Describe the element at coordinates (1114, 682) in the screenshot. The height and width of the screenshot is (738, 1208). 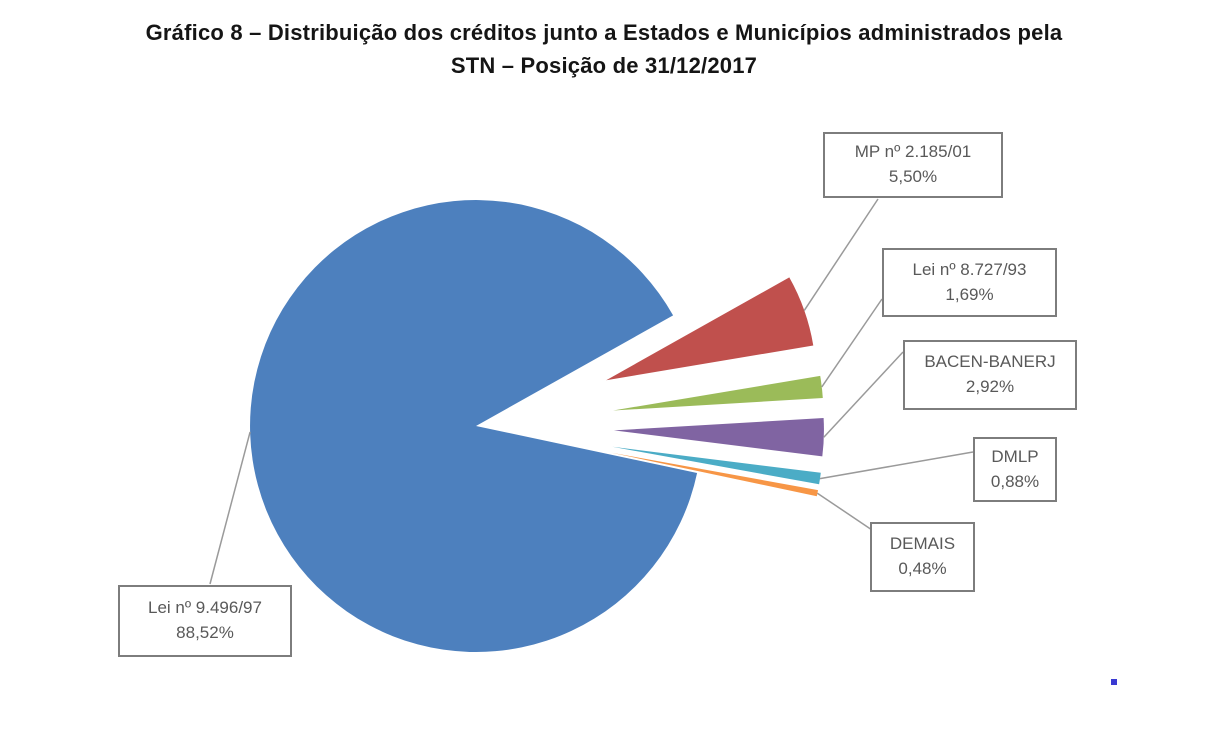
I see `blue-artifact-mark` at that location.